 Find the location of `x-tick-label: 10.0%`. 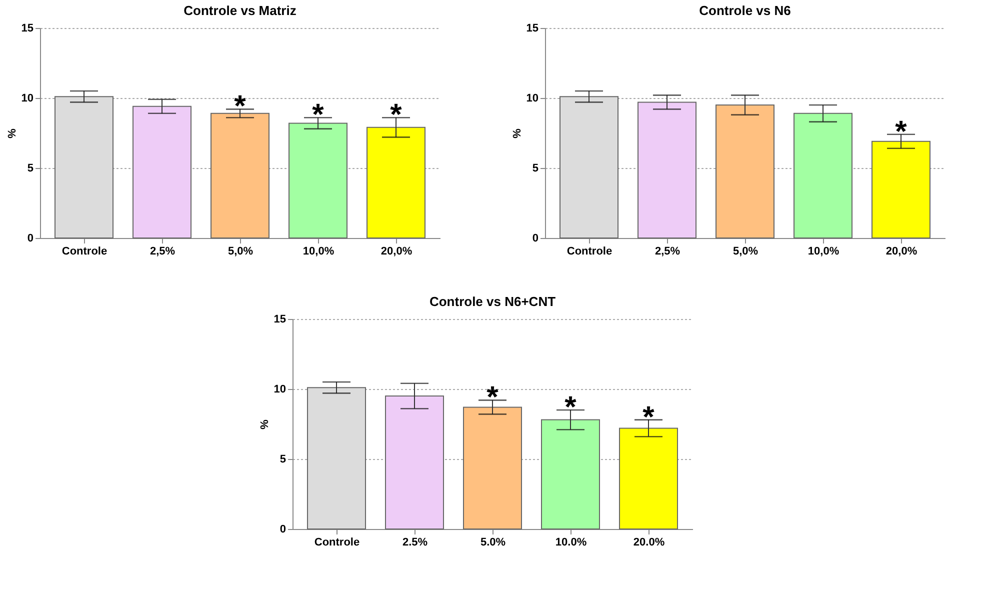

x-tick-label: 10.0% is located at coordinates (571, 542).